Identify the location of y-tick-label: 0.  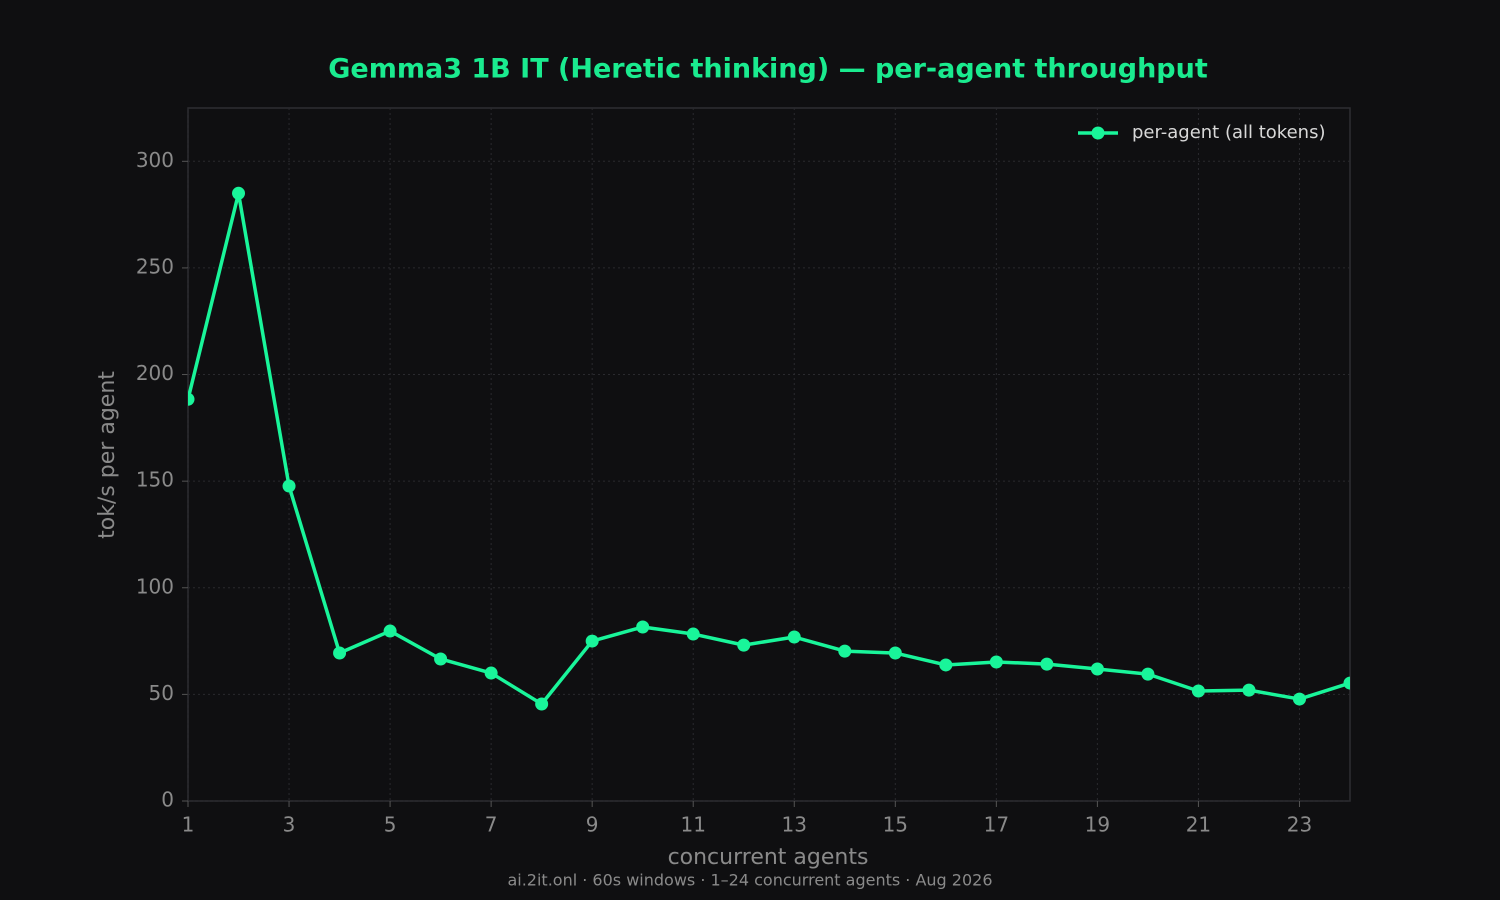
(167, 800).